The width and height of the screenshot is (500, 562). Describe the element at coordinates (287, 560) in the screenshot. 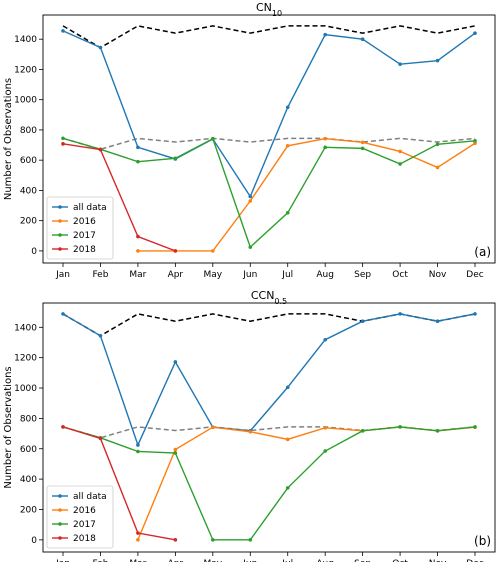

I see `x-tick-label: Jul` at that location.